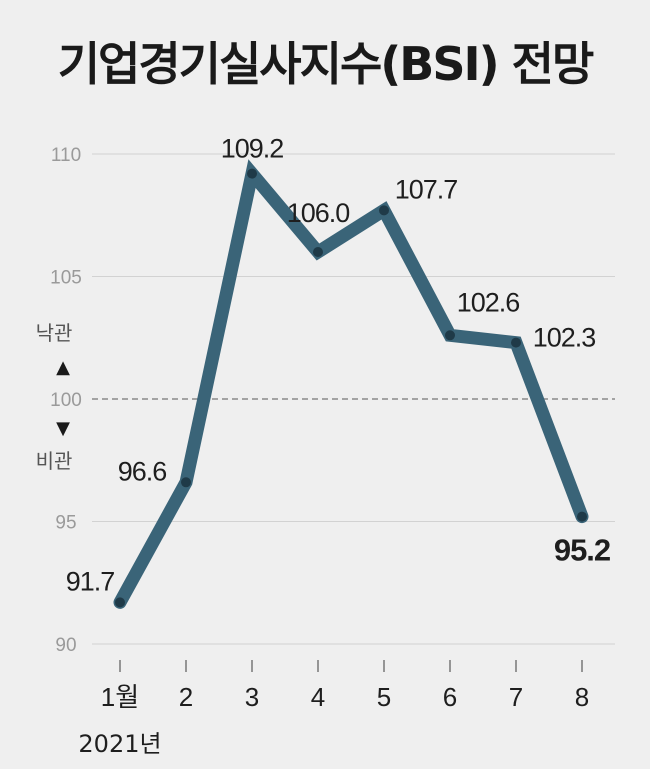  I want to click on x-axis-ticks: 1월 2 3 4 5 6 7 8, so click(345, 686).